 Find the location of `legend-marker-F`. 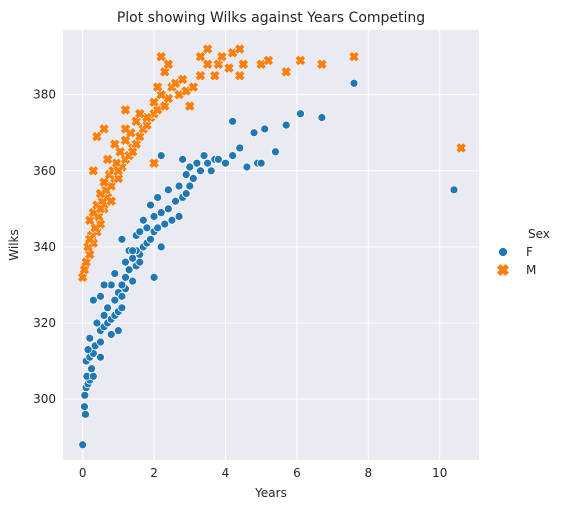

legend-marker-F is located at coordinates (503, 252).